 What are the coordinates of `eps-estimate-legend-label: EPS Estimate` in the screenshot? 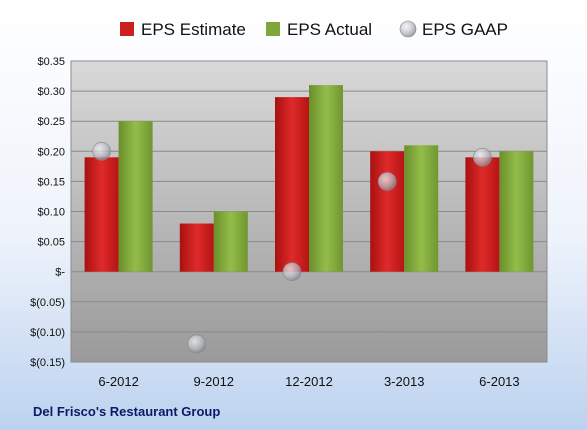 It's located at (193, 29).